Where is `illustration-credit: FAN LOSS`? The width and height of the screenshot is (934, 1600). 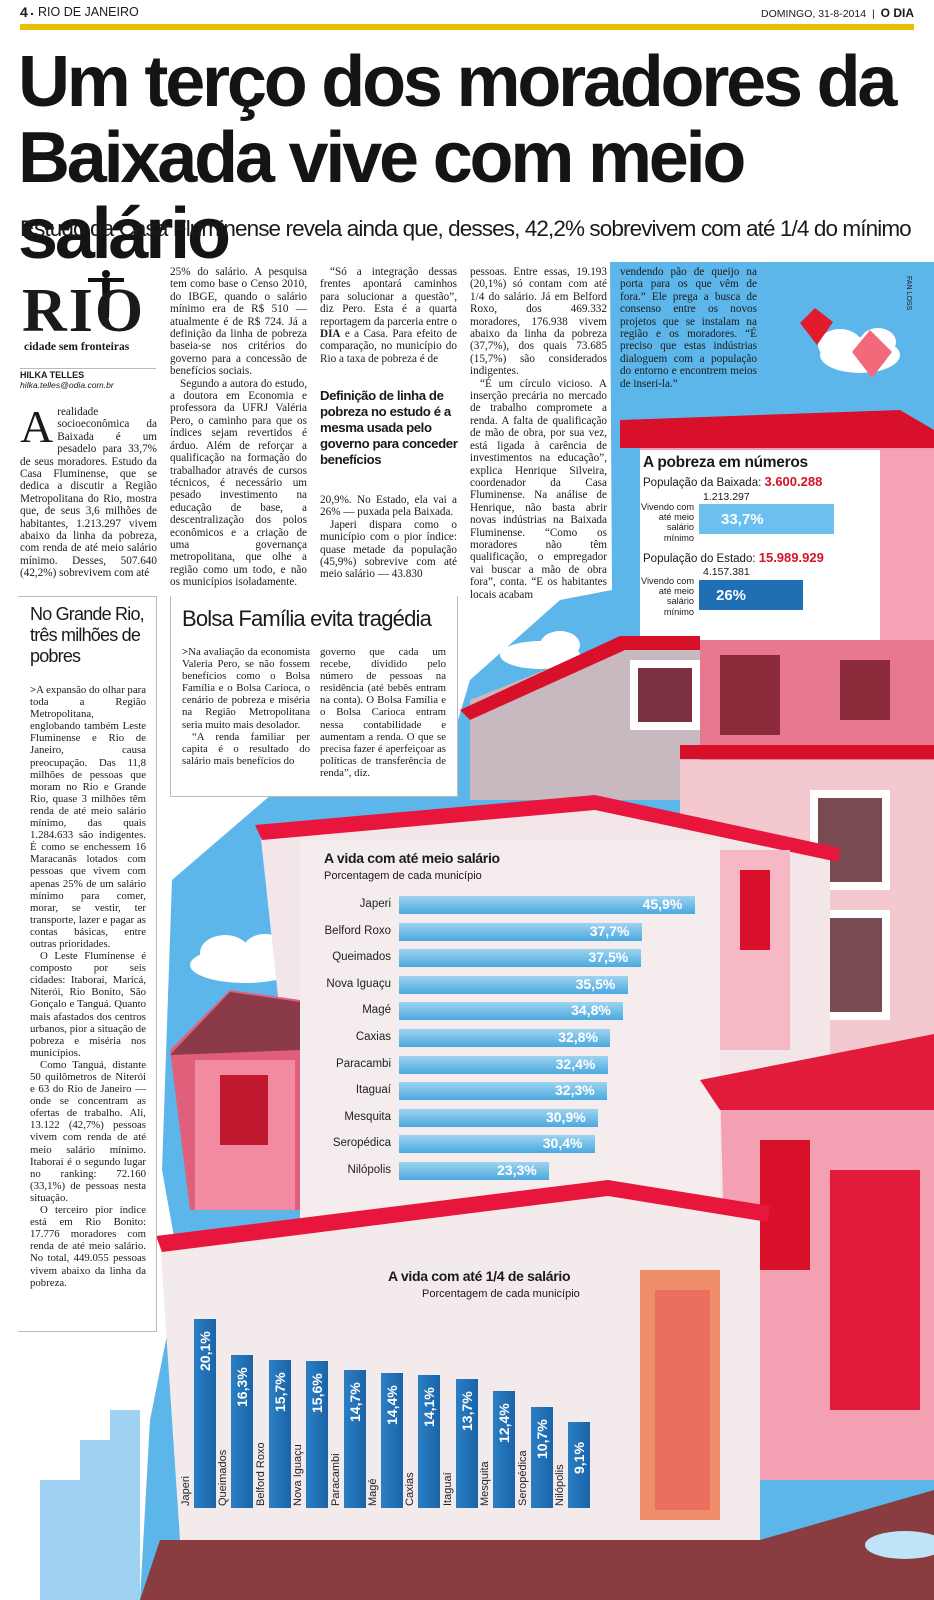
illustration-credit: FAN LOSS is located at coordinates (908, 293).